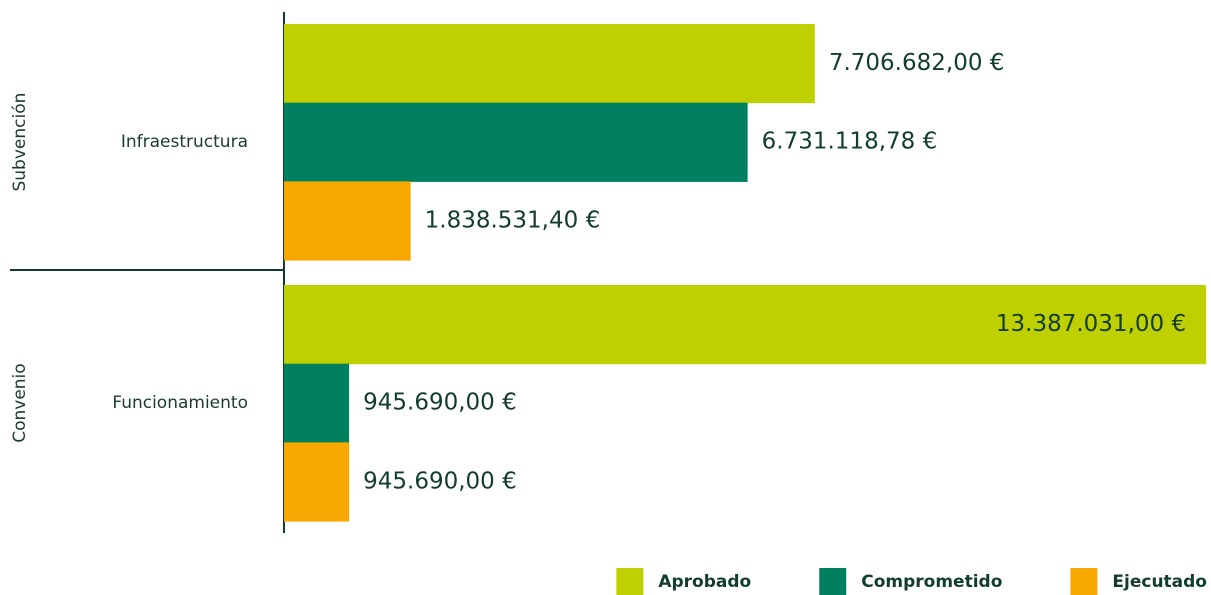 This screenshot has width=1211, height=595. Describe the element at coordinates (1159, 582) in the screenshot. I see `legend-label: Ejecutado` at that location.